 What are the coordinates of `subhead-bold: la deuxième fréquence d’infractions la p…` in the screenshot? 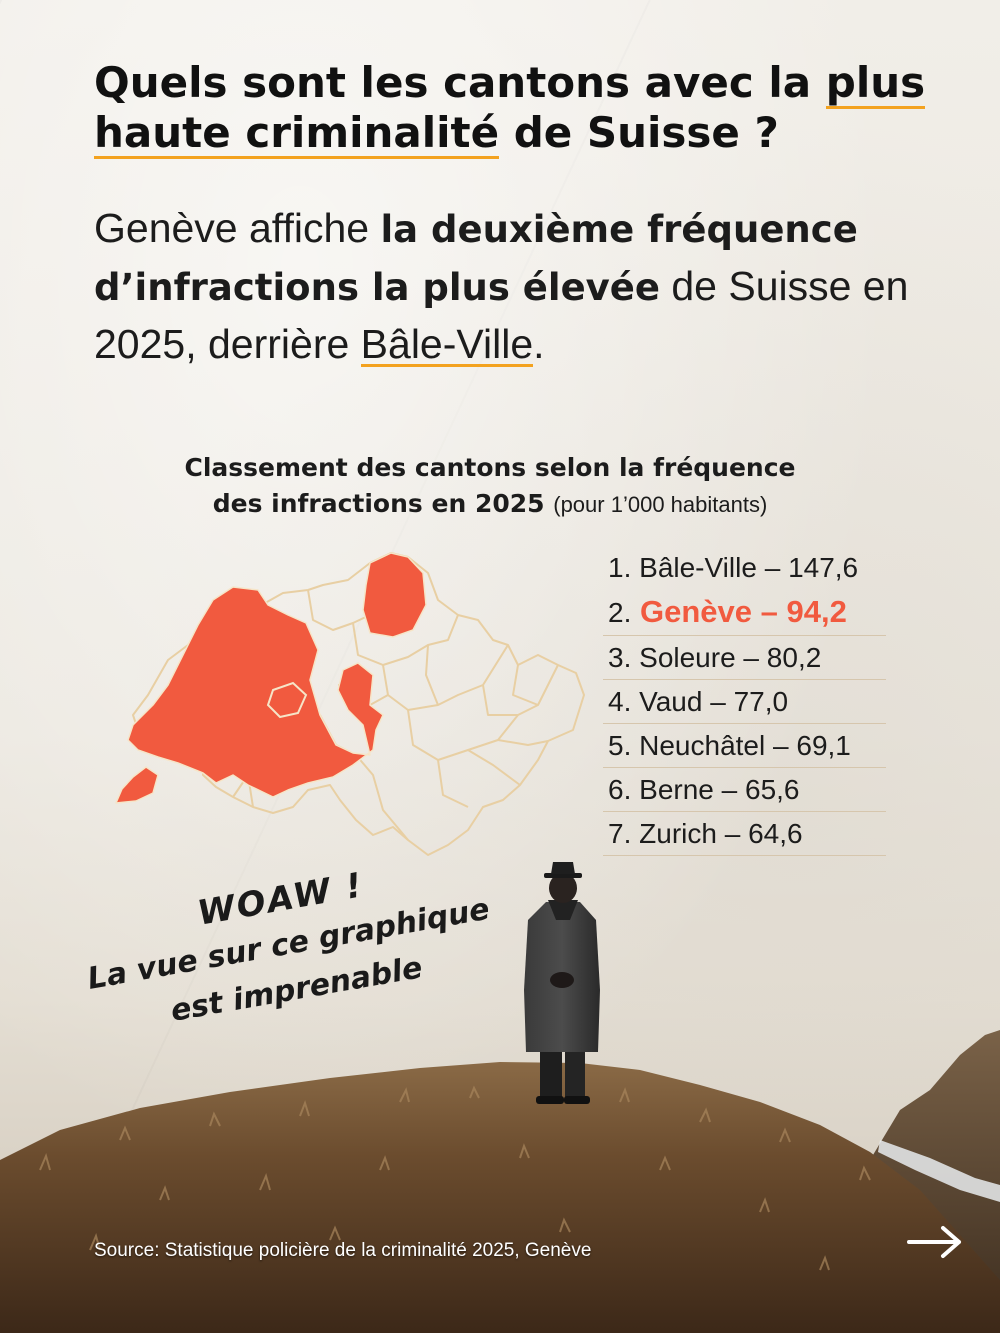 It's located at (476, 258).